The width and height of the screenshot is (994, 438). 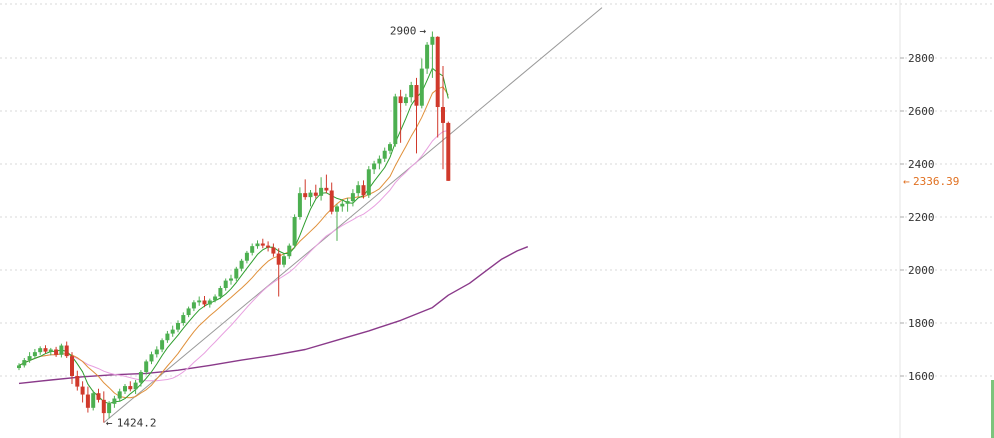 I want to click on high-label: 2900, so click(x=403, y=31).